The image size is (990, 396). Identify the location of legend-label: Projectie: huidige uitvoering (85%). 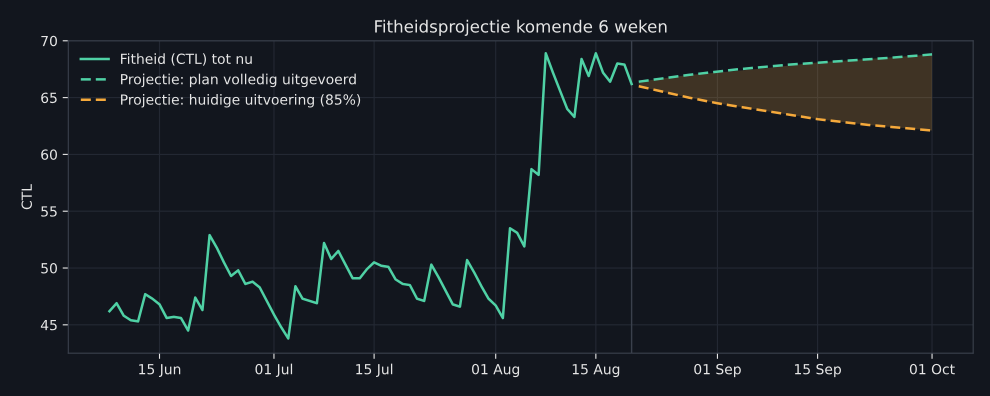
(240, 101).